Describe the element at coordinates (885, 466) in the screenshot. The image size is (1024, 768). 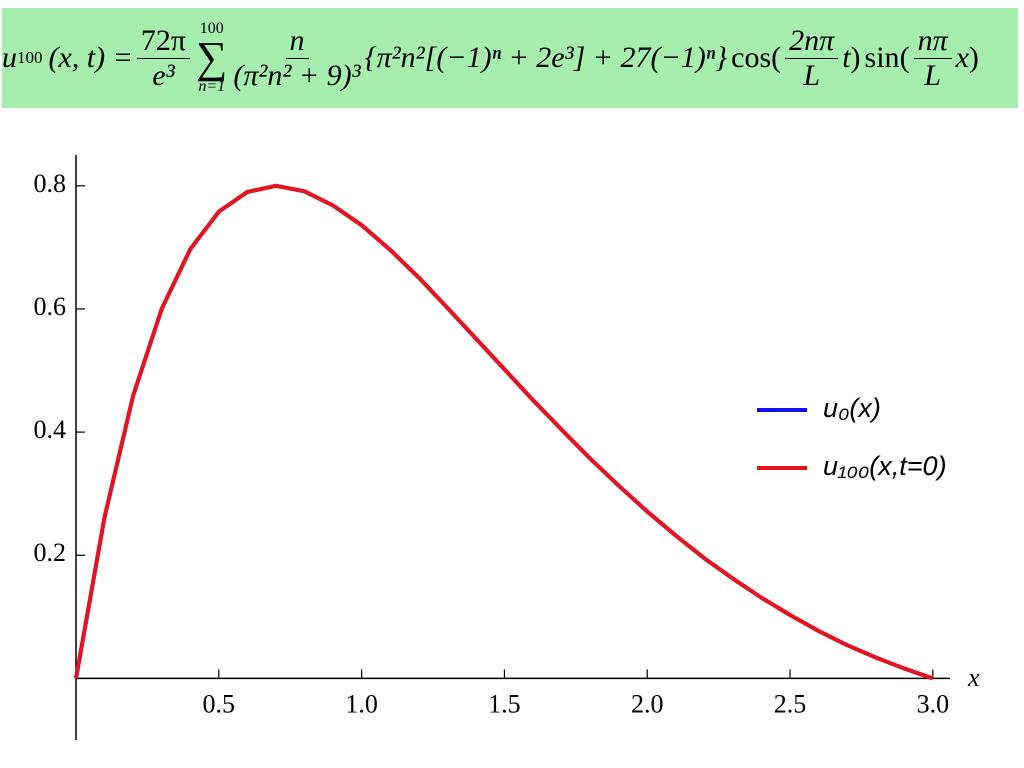
I see `legend-label: u₁₀₀(x,t=0)` at that location.